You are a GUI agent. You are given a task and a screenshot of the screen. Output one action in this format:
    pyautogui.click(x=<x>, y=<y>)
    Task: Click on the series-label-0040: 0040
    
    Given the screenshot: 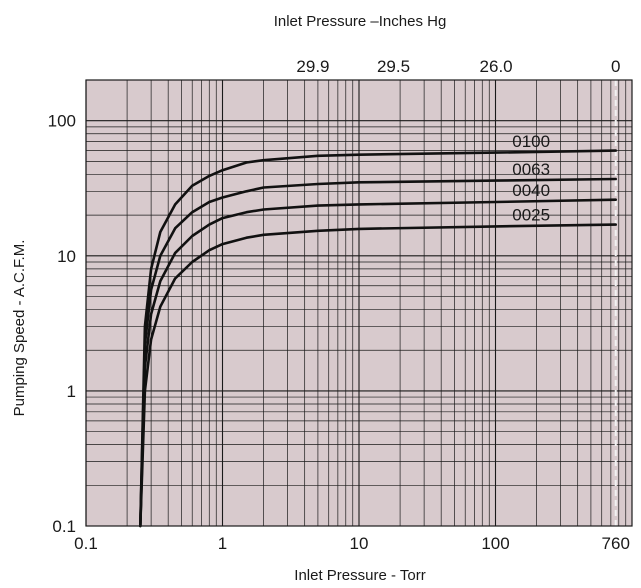 What is the action you would take?
    pyautogui.click(x=531, y=190)
    